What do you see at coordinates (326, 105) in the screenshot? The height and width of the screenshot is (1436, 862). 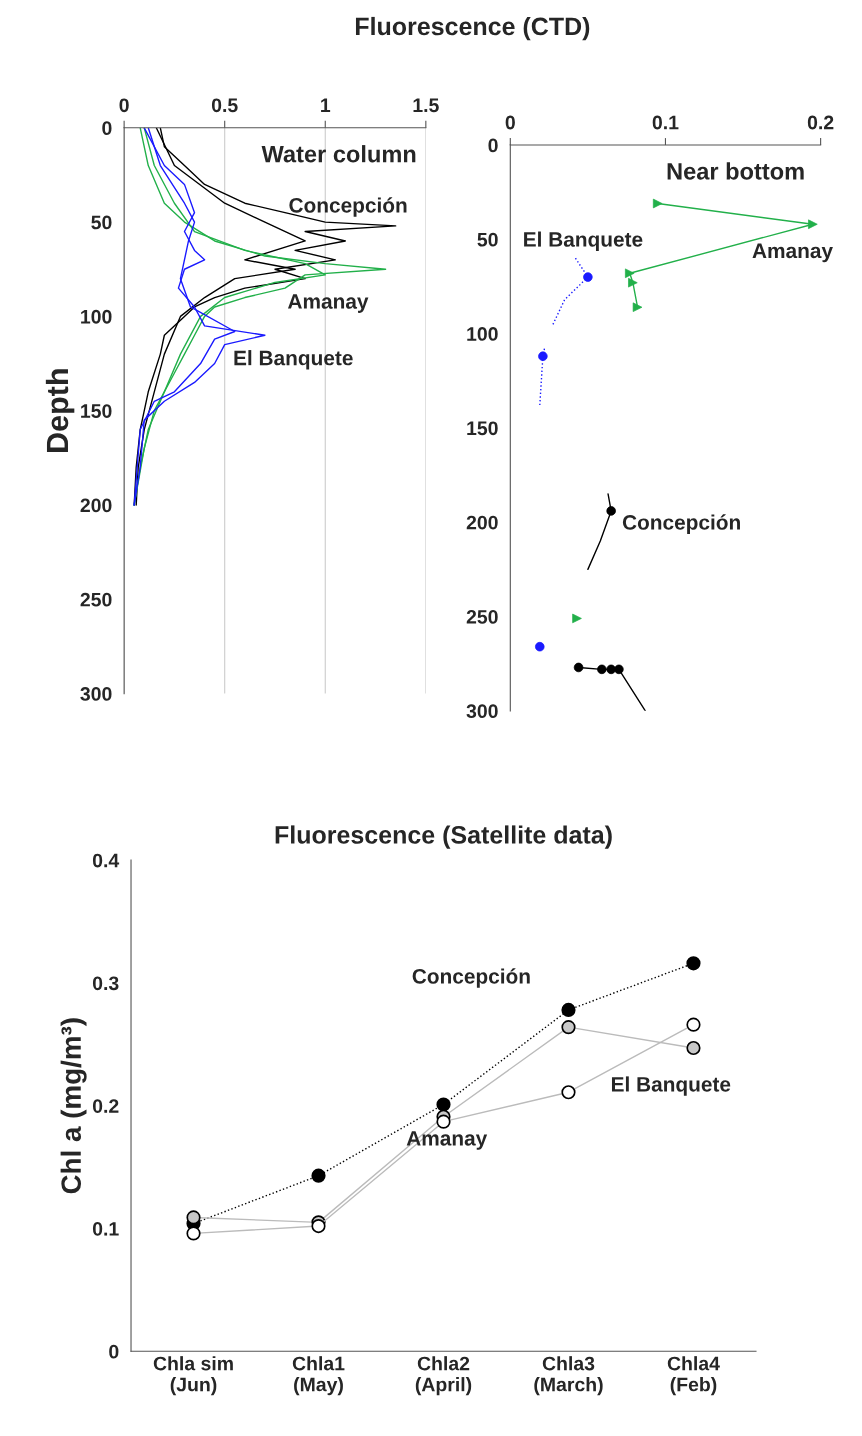 I see `x-tick-label: 1` at bounding box center [326, 105].